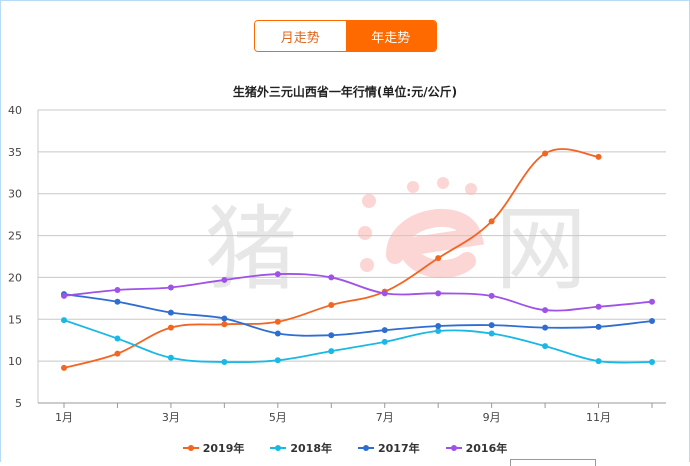 Image resolution: width=690 pixels, height=466 pixels. I want to click on legend-label: 2016年, so click(486, 448).